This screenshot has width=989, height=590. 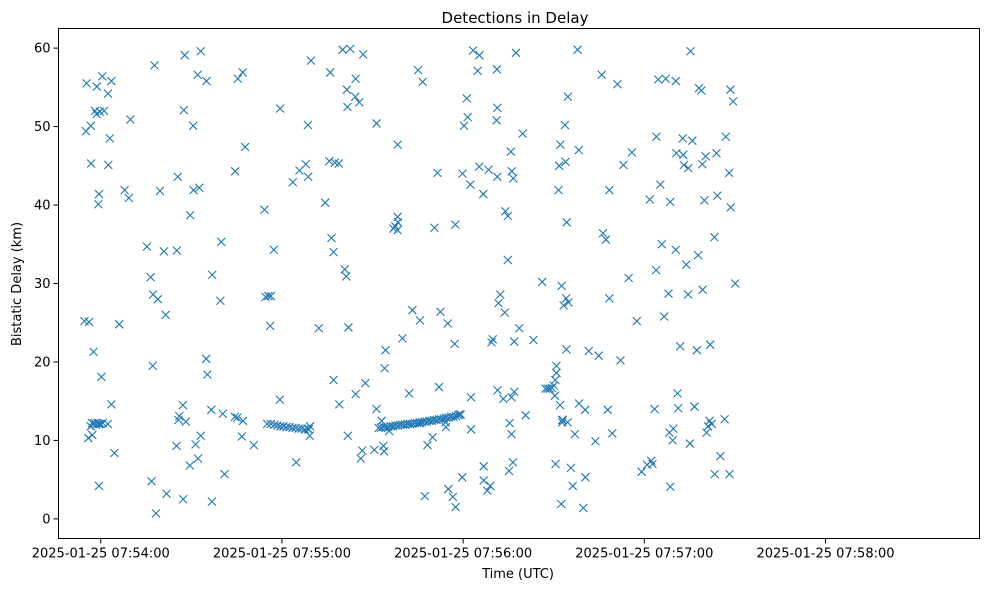 I want to click on y-tick-label: 0, so click(x=46, y=519).